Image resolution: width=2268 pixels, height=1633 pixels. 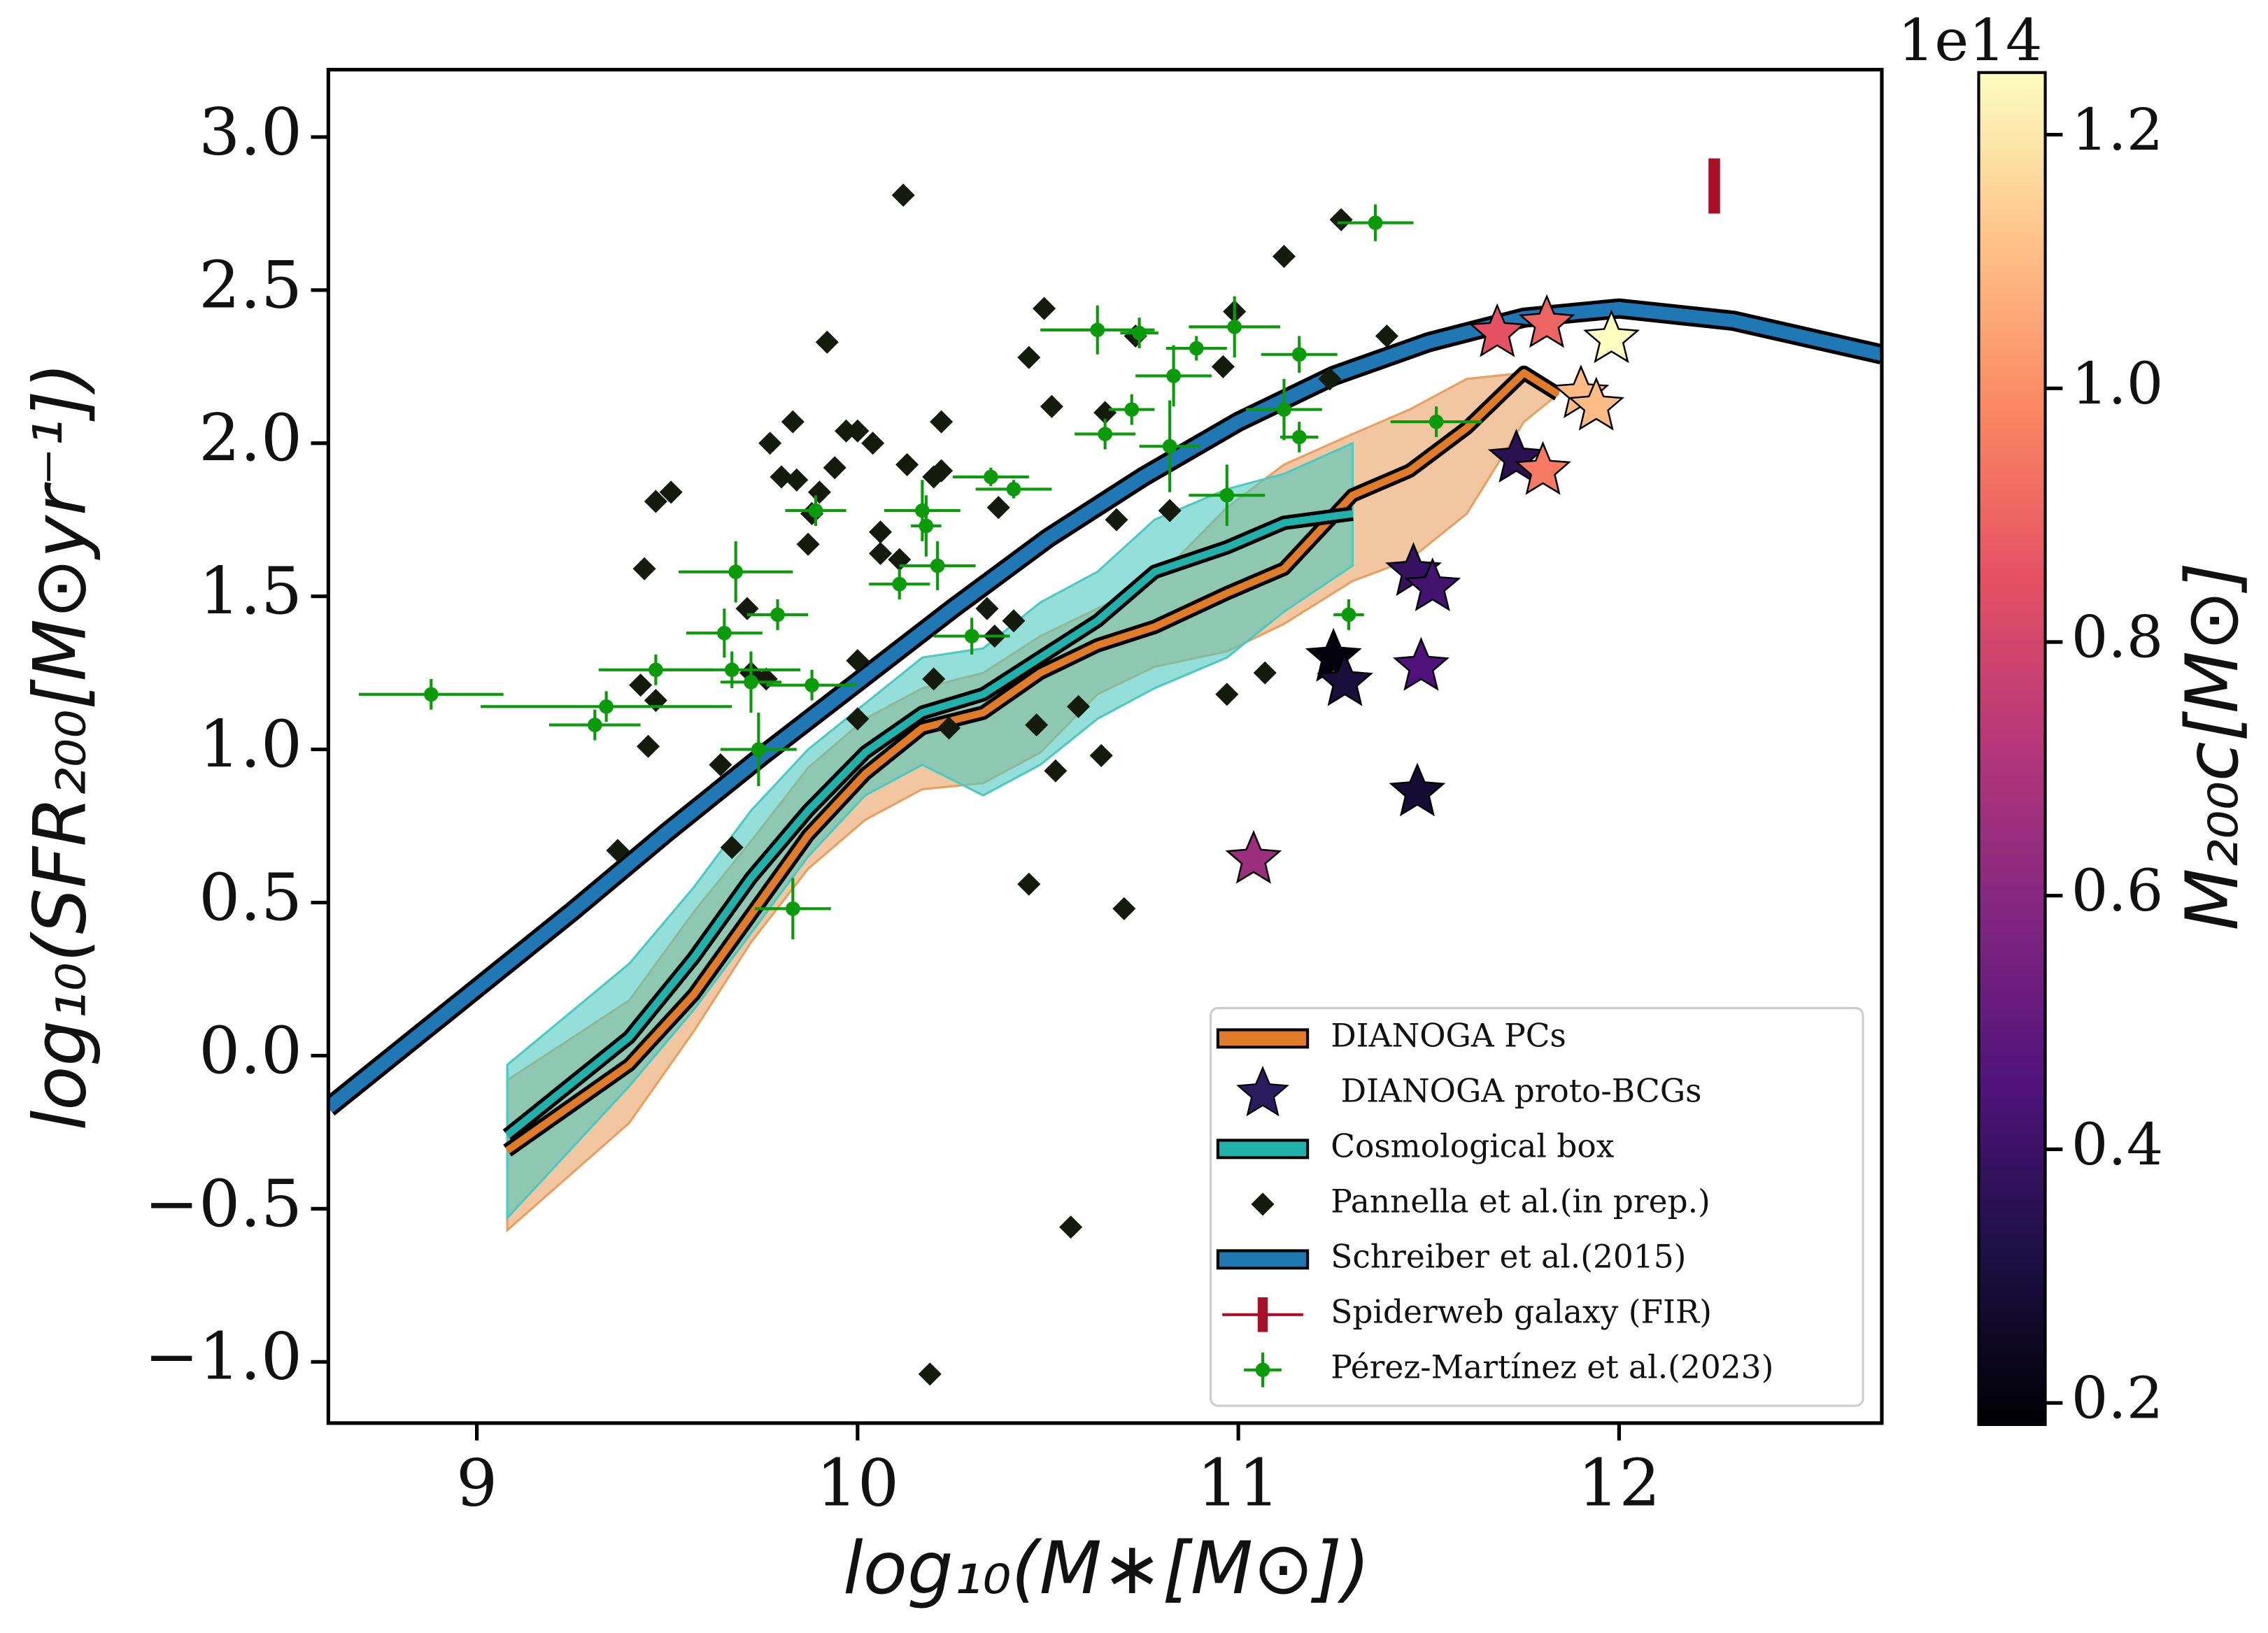 I want to click on legend-point, so click(x=1262, y=1370).